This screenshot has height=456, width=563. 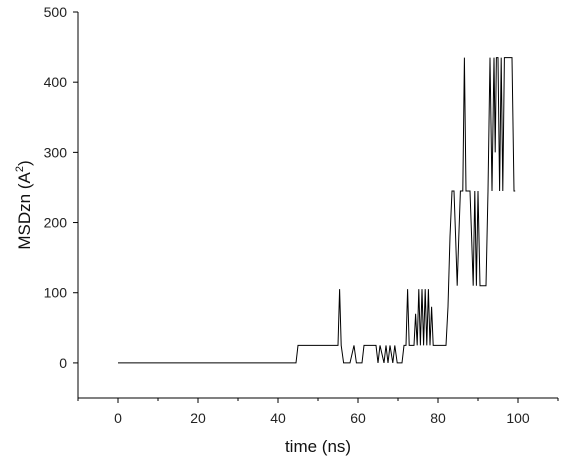 I want to click on y-tick-label: 500, so click(x=56, y=12).